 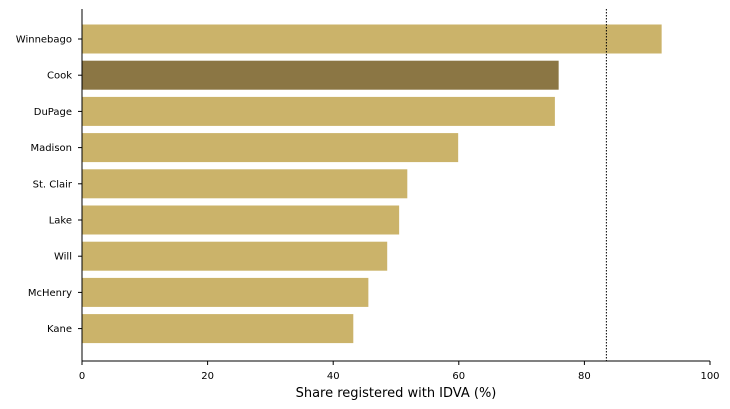 What do you see at coordinates (53, 112) in the screenshot?
I see `y-tick-label-dupage: DuPage` at bounding box center [53, 112].